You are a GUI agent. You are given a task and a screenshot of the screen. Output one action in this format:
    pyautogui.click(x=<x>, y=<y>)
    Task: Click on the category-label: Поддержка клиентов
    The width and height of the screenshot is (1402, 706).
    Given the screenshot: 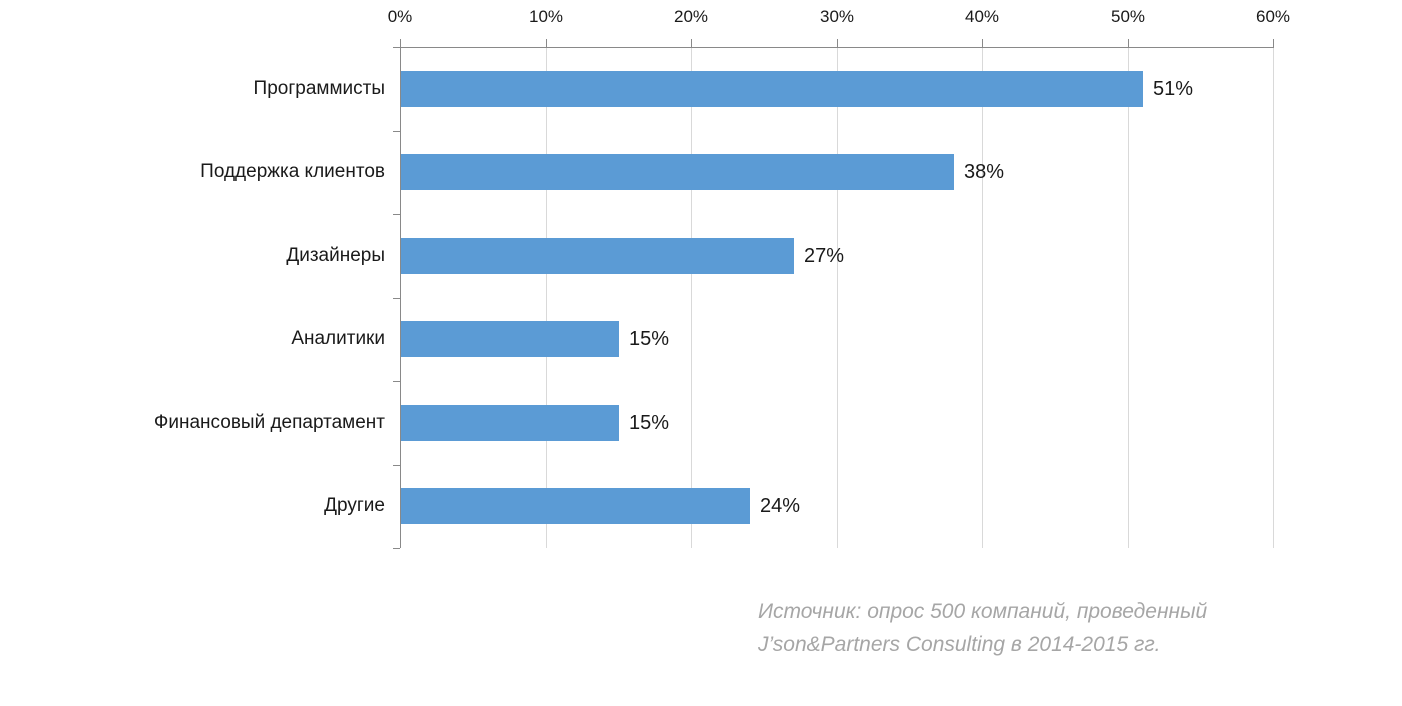 What is the action you would take?
    pyautogui.click(x=292, y=171)
    